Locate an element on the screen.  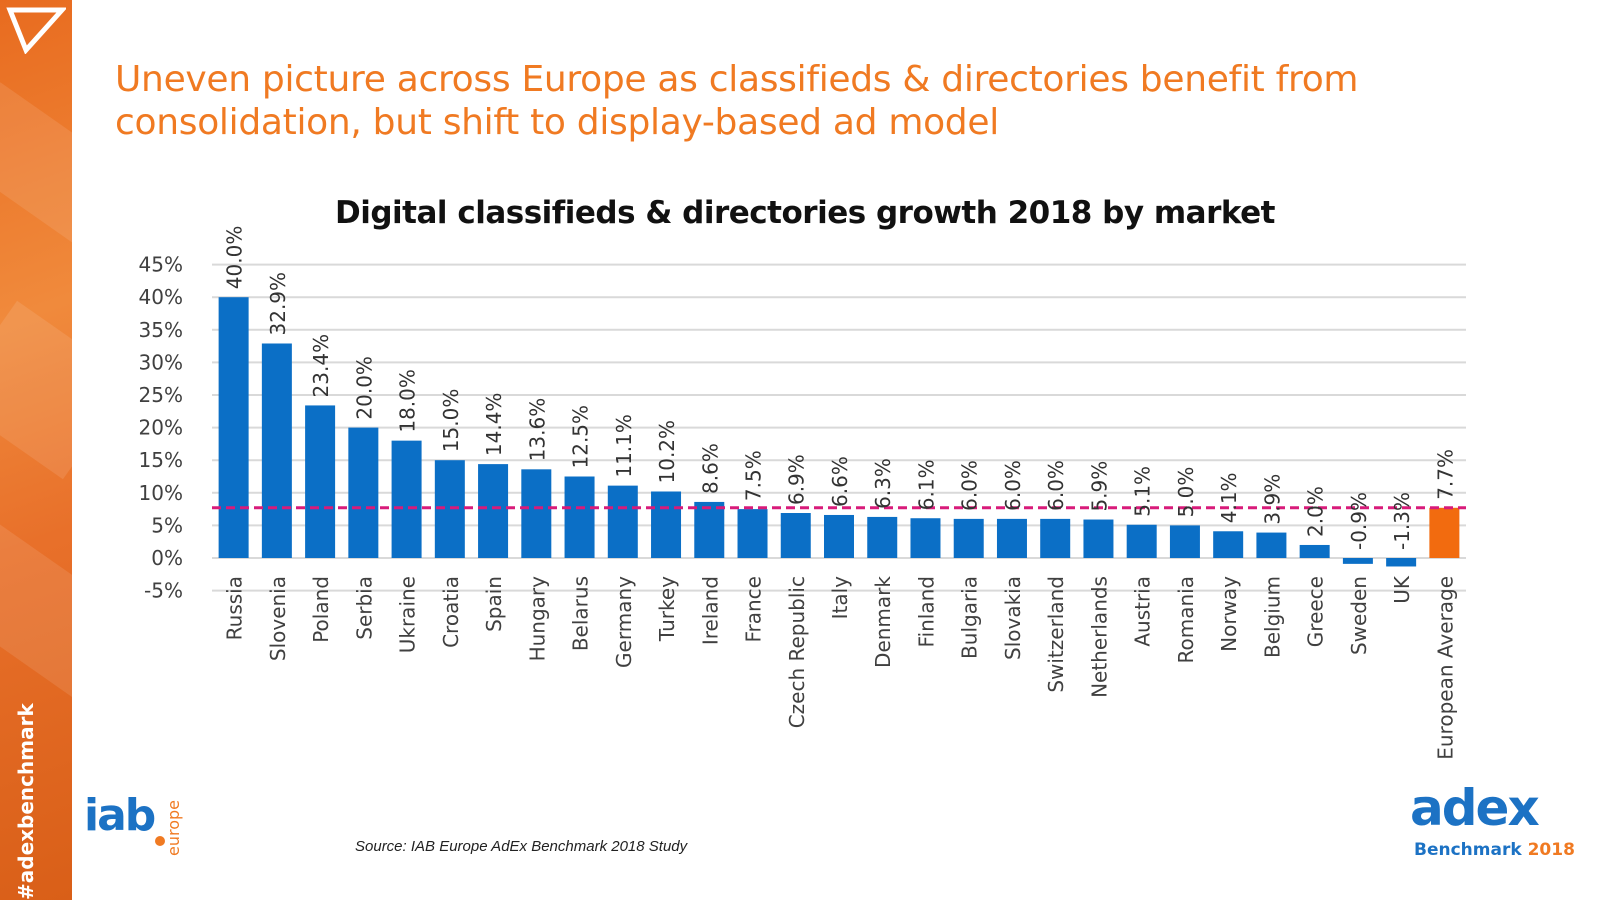
x-tick-label: Ukraine is located at coordinates (408, 614).